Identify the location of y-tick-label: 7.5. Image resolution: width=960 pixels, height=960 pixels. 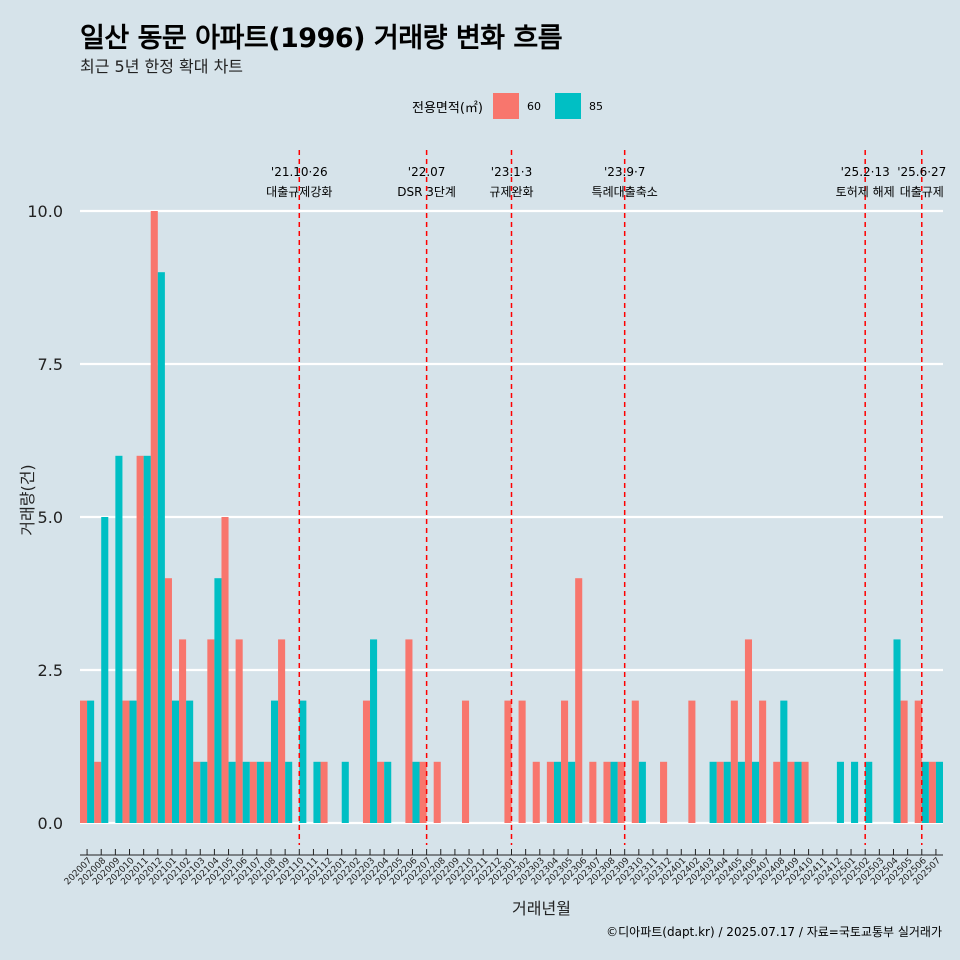
(50, 364).